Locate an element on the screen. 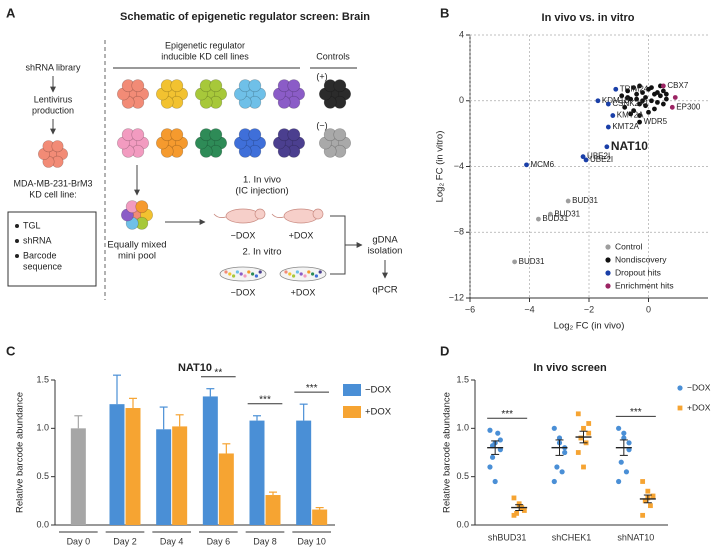 The width and height of the screenshot is (715, 550). panel-label: B is located at coordinates (444, 12).